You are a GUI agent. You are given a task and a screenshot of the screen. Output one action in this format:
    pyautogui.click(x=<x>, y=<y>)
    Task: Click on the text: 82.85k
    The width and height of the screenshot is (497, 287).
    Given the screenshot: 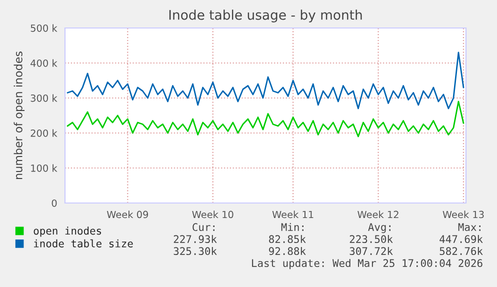 What is the action you would take?
    pyautogui.click(x=287, y=239)
    